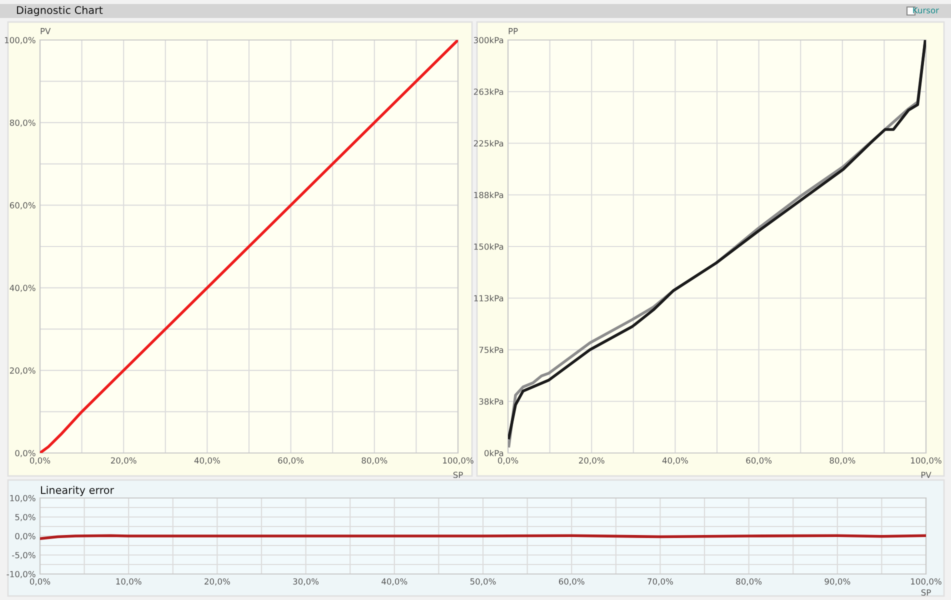  Describe the element at coordinates (489, 246) in the screenshot. I see `y-tick-label: 150kPa` at that location.